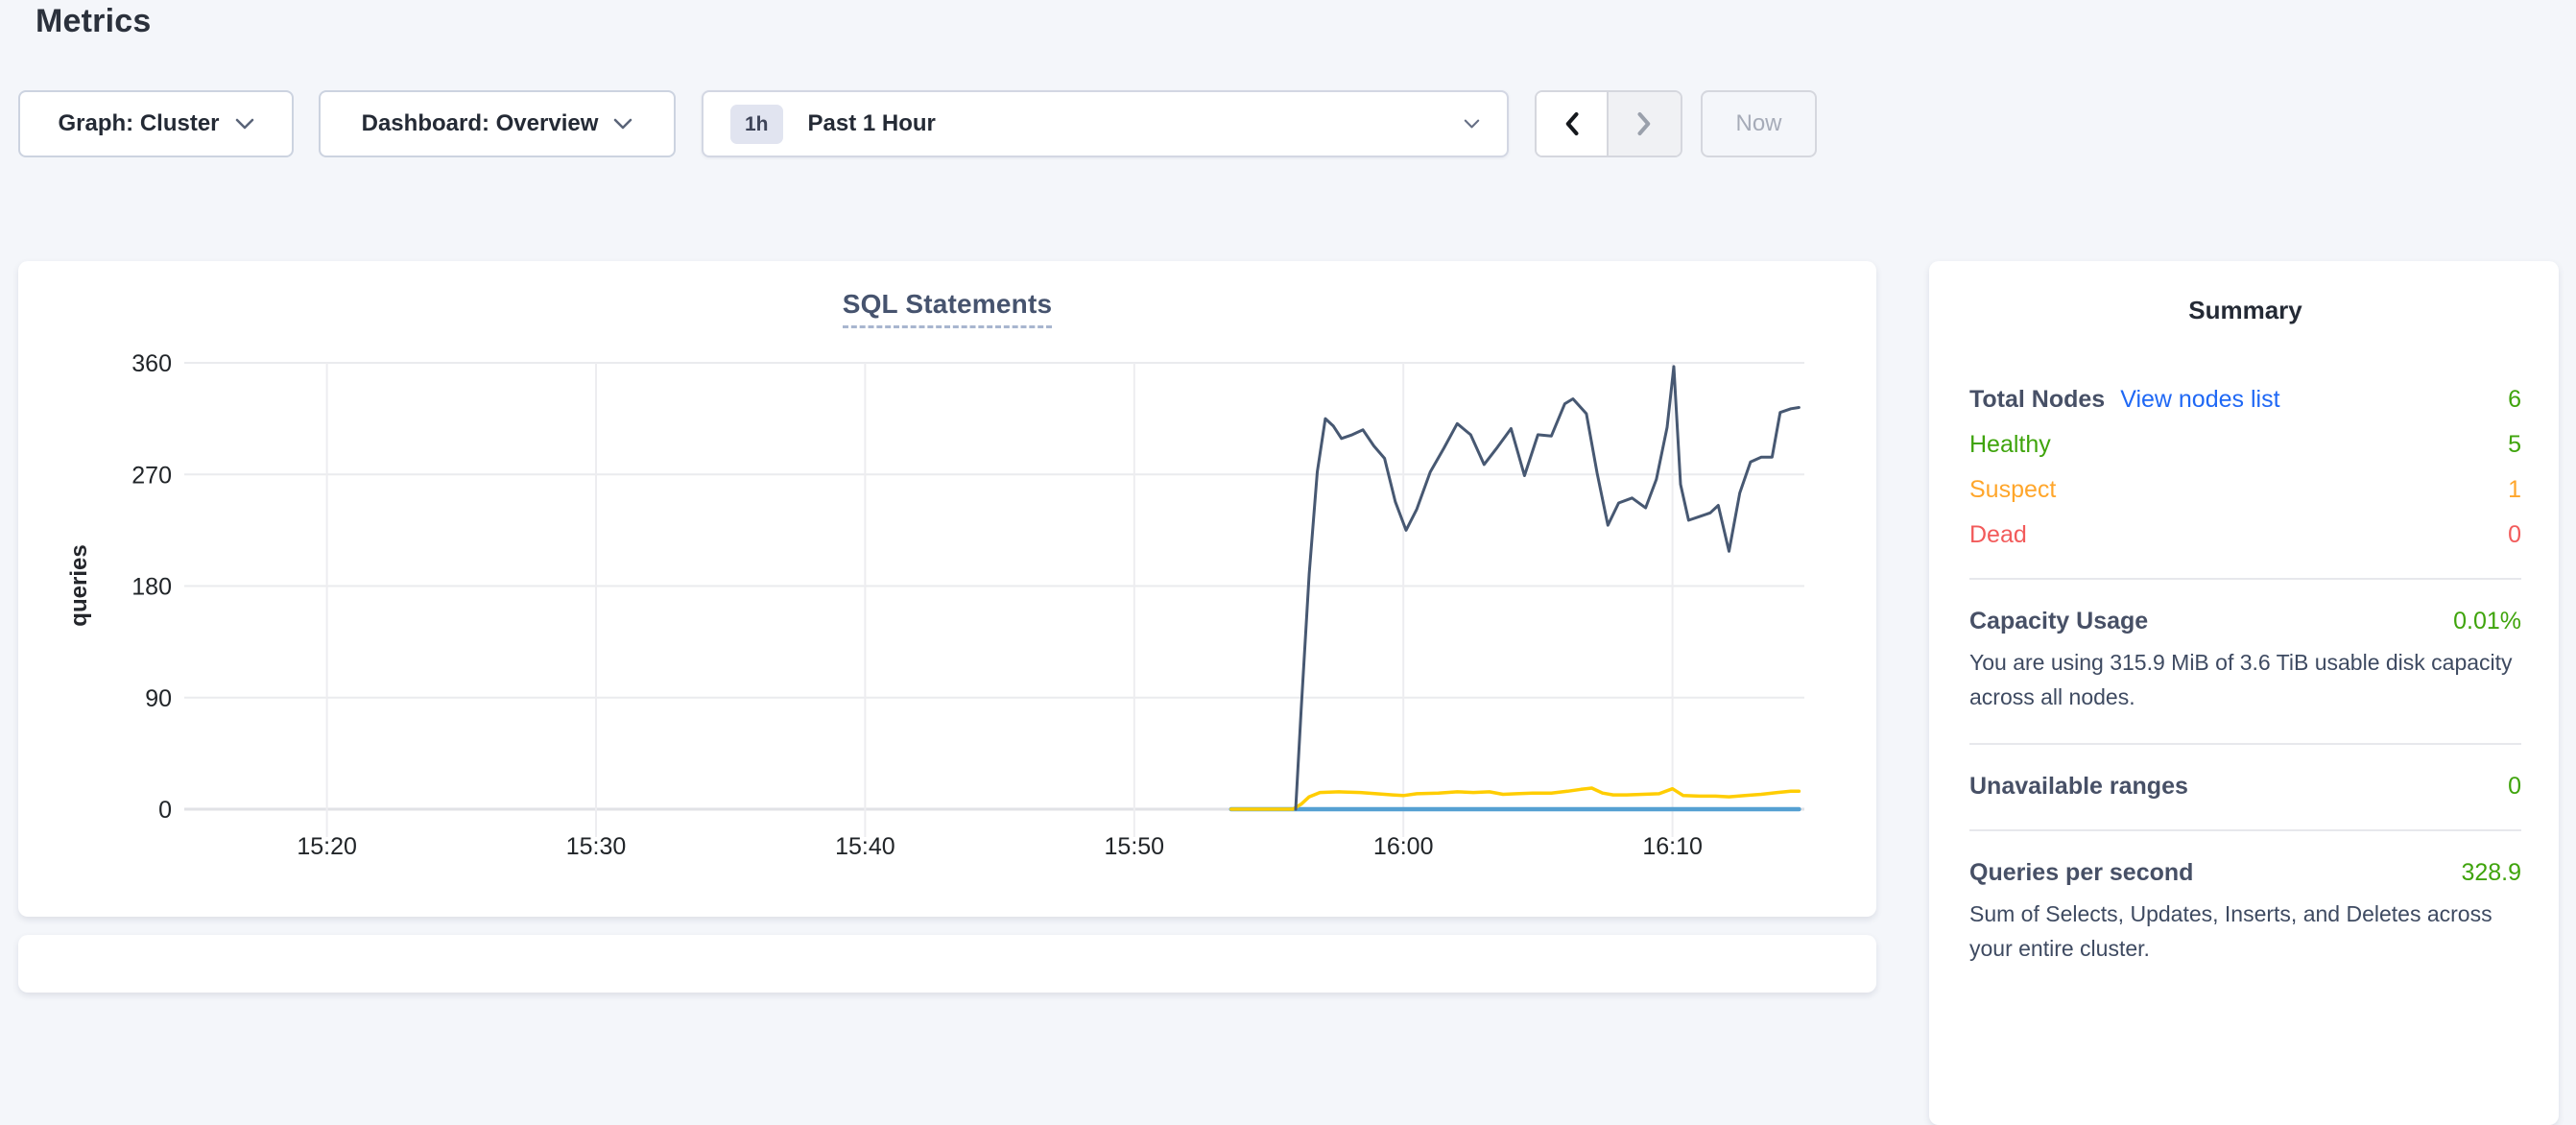 Image resolution: width=2576 pixels, height=1125 pixels. What do you see at coordinates (2037, 399) in the screenshot?
I see `total-nodes-label: Total Nodes` at bounding box center [2037, 399].